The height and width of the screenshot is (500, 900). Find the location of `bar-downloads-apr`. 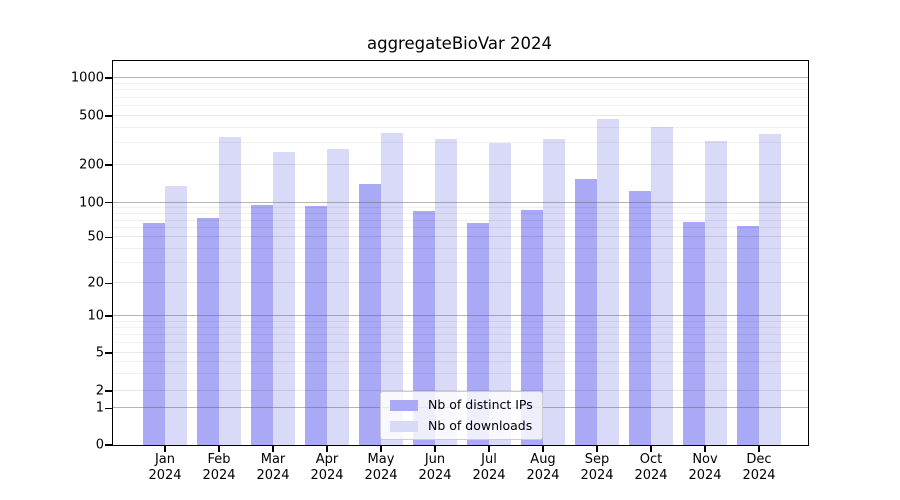

bar-downloads-apr is located at coordinates (338, 296).